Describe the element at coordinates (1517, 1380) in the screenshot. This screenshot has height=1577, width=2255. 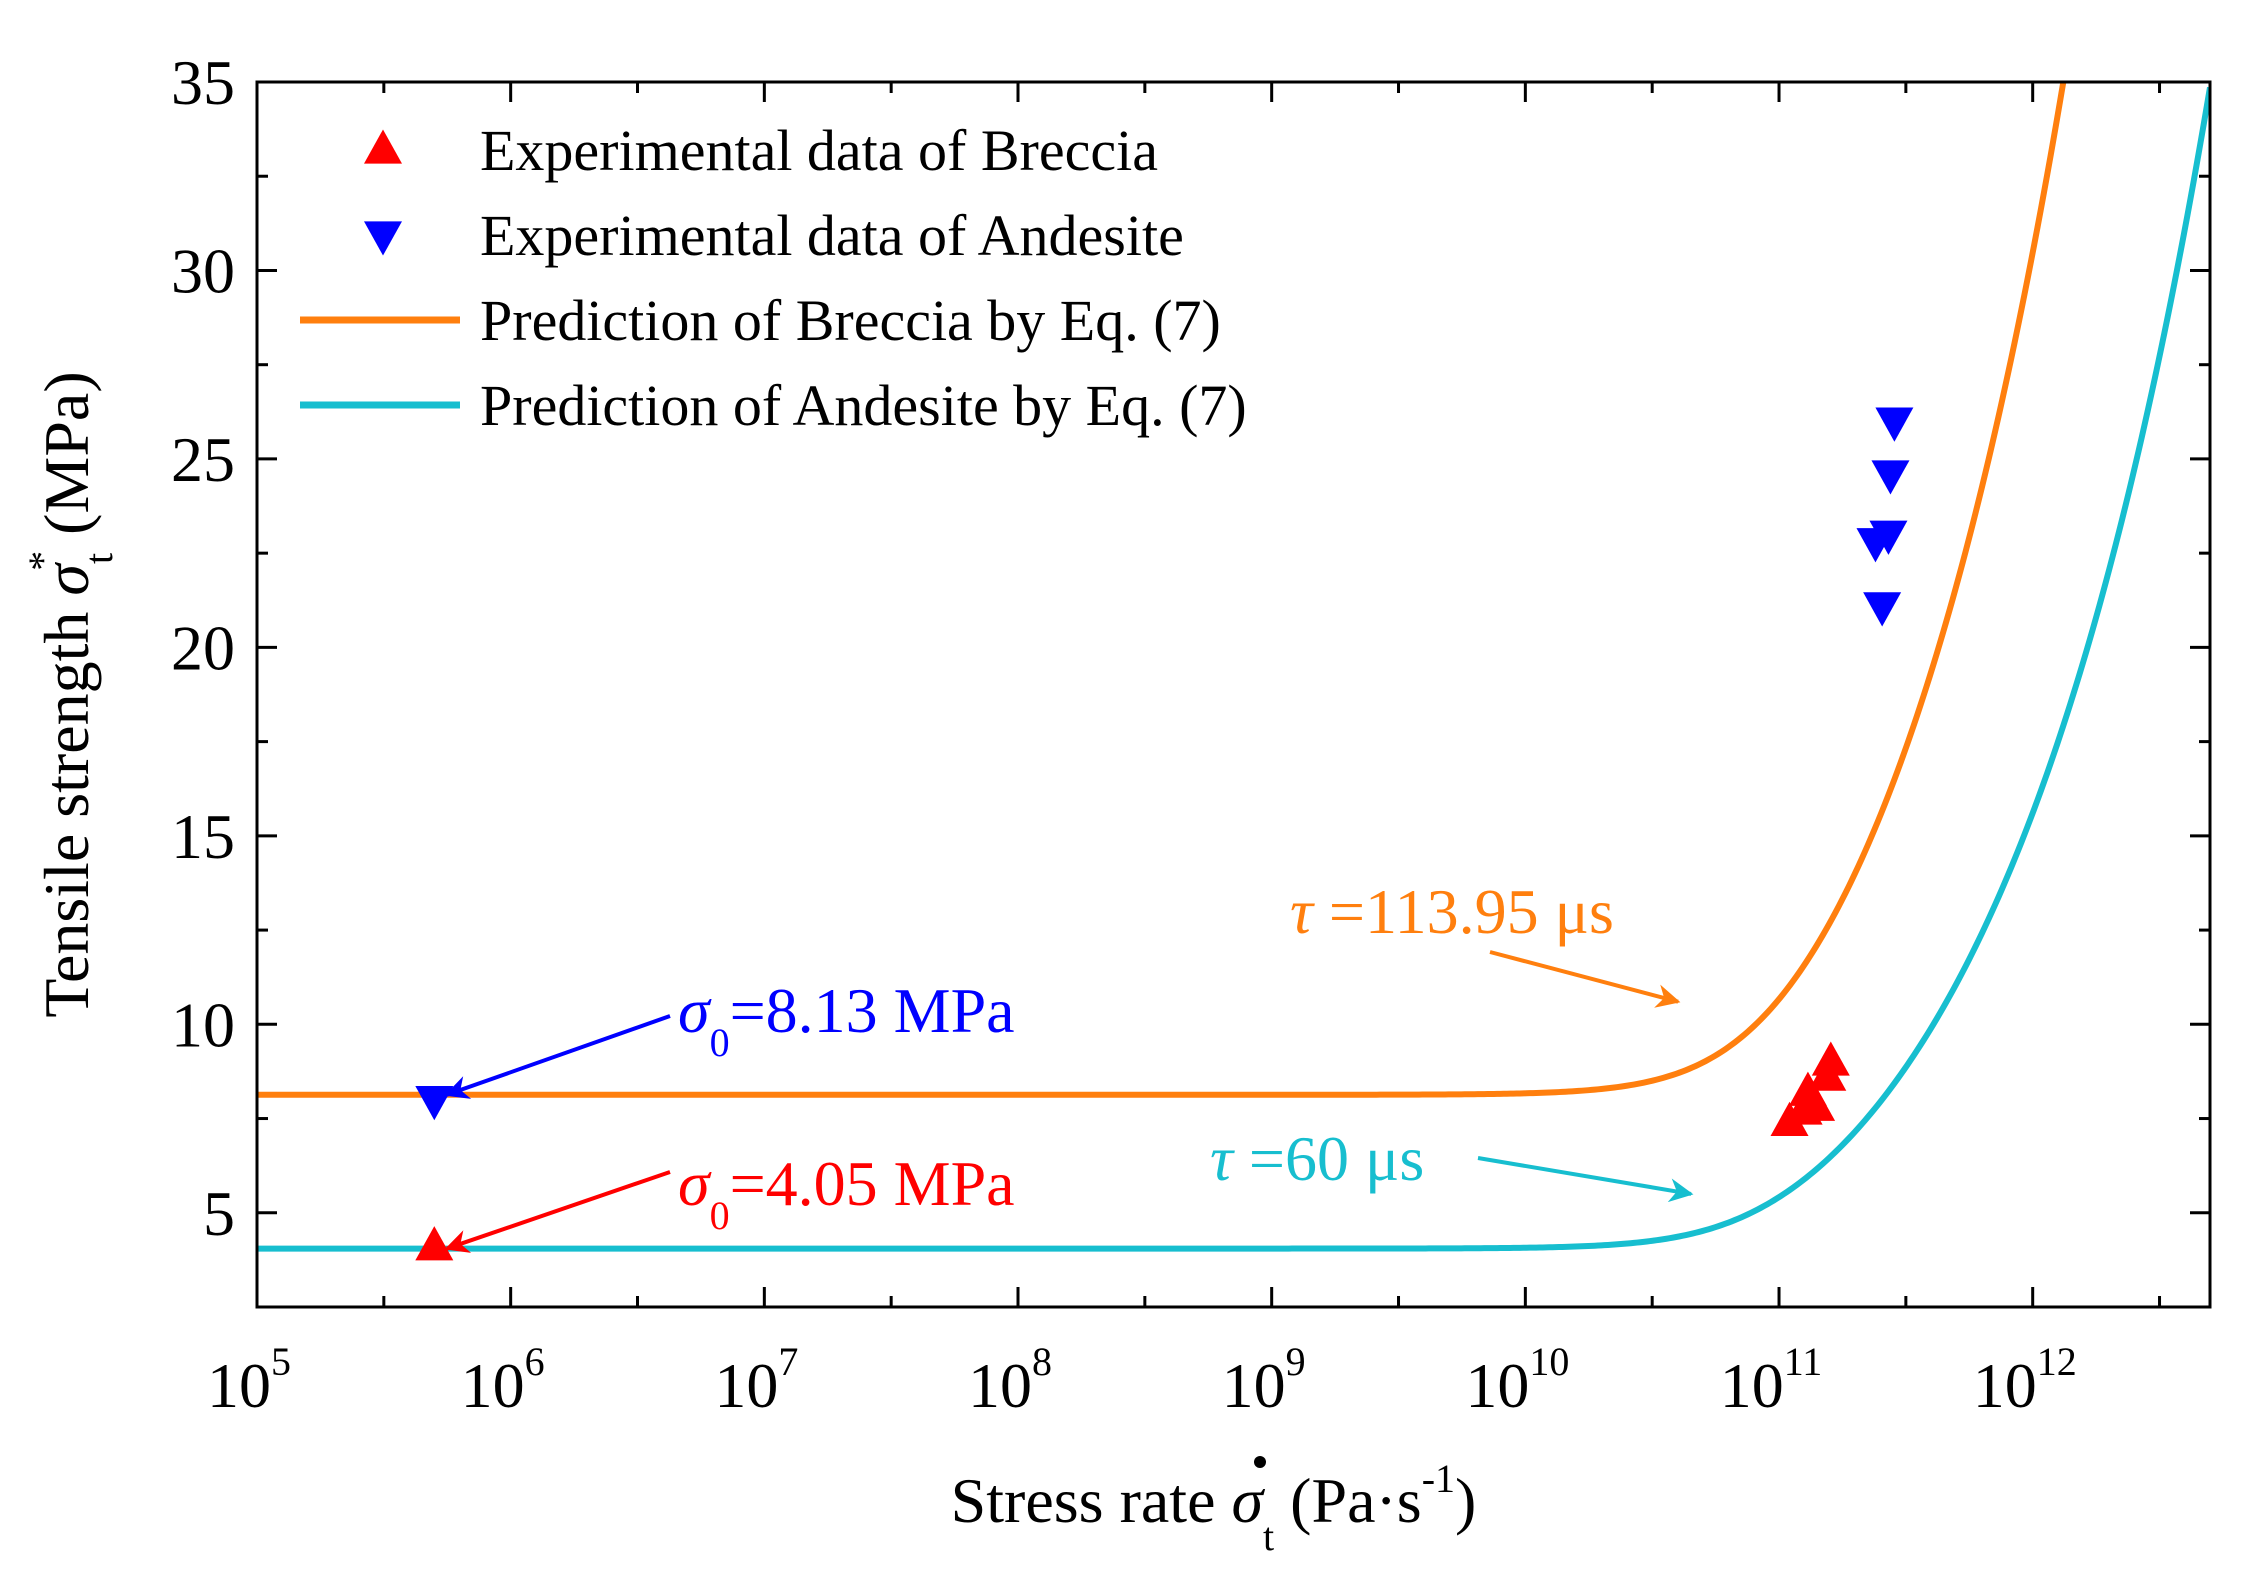
I see `x-tick-label-5: 10¹⁰` at that location.